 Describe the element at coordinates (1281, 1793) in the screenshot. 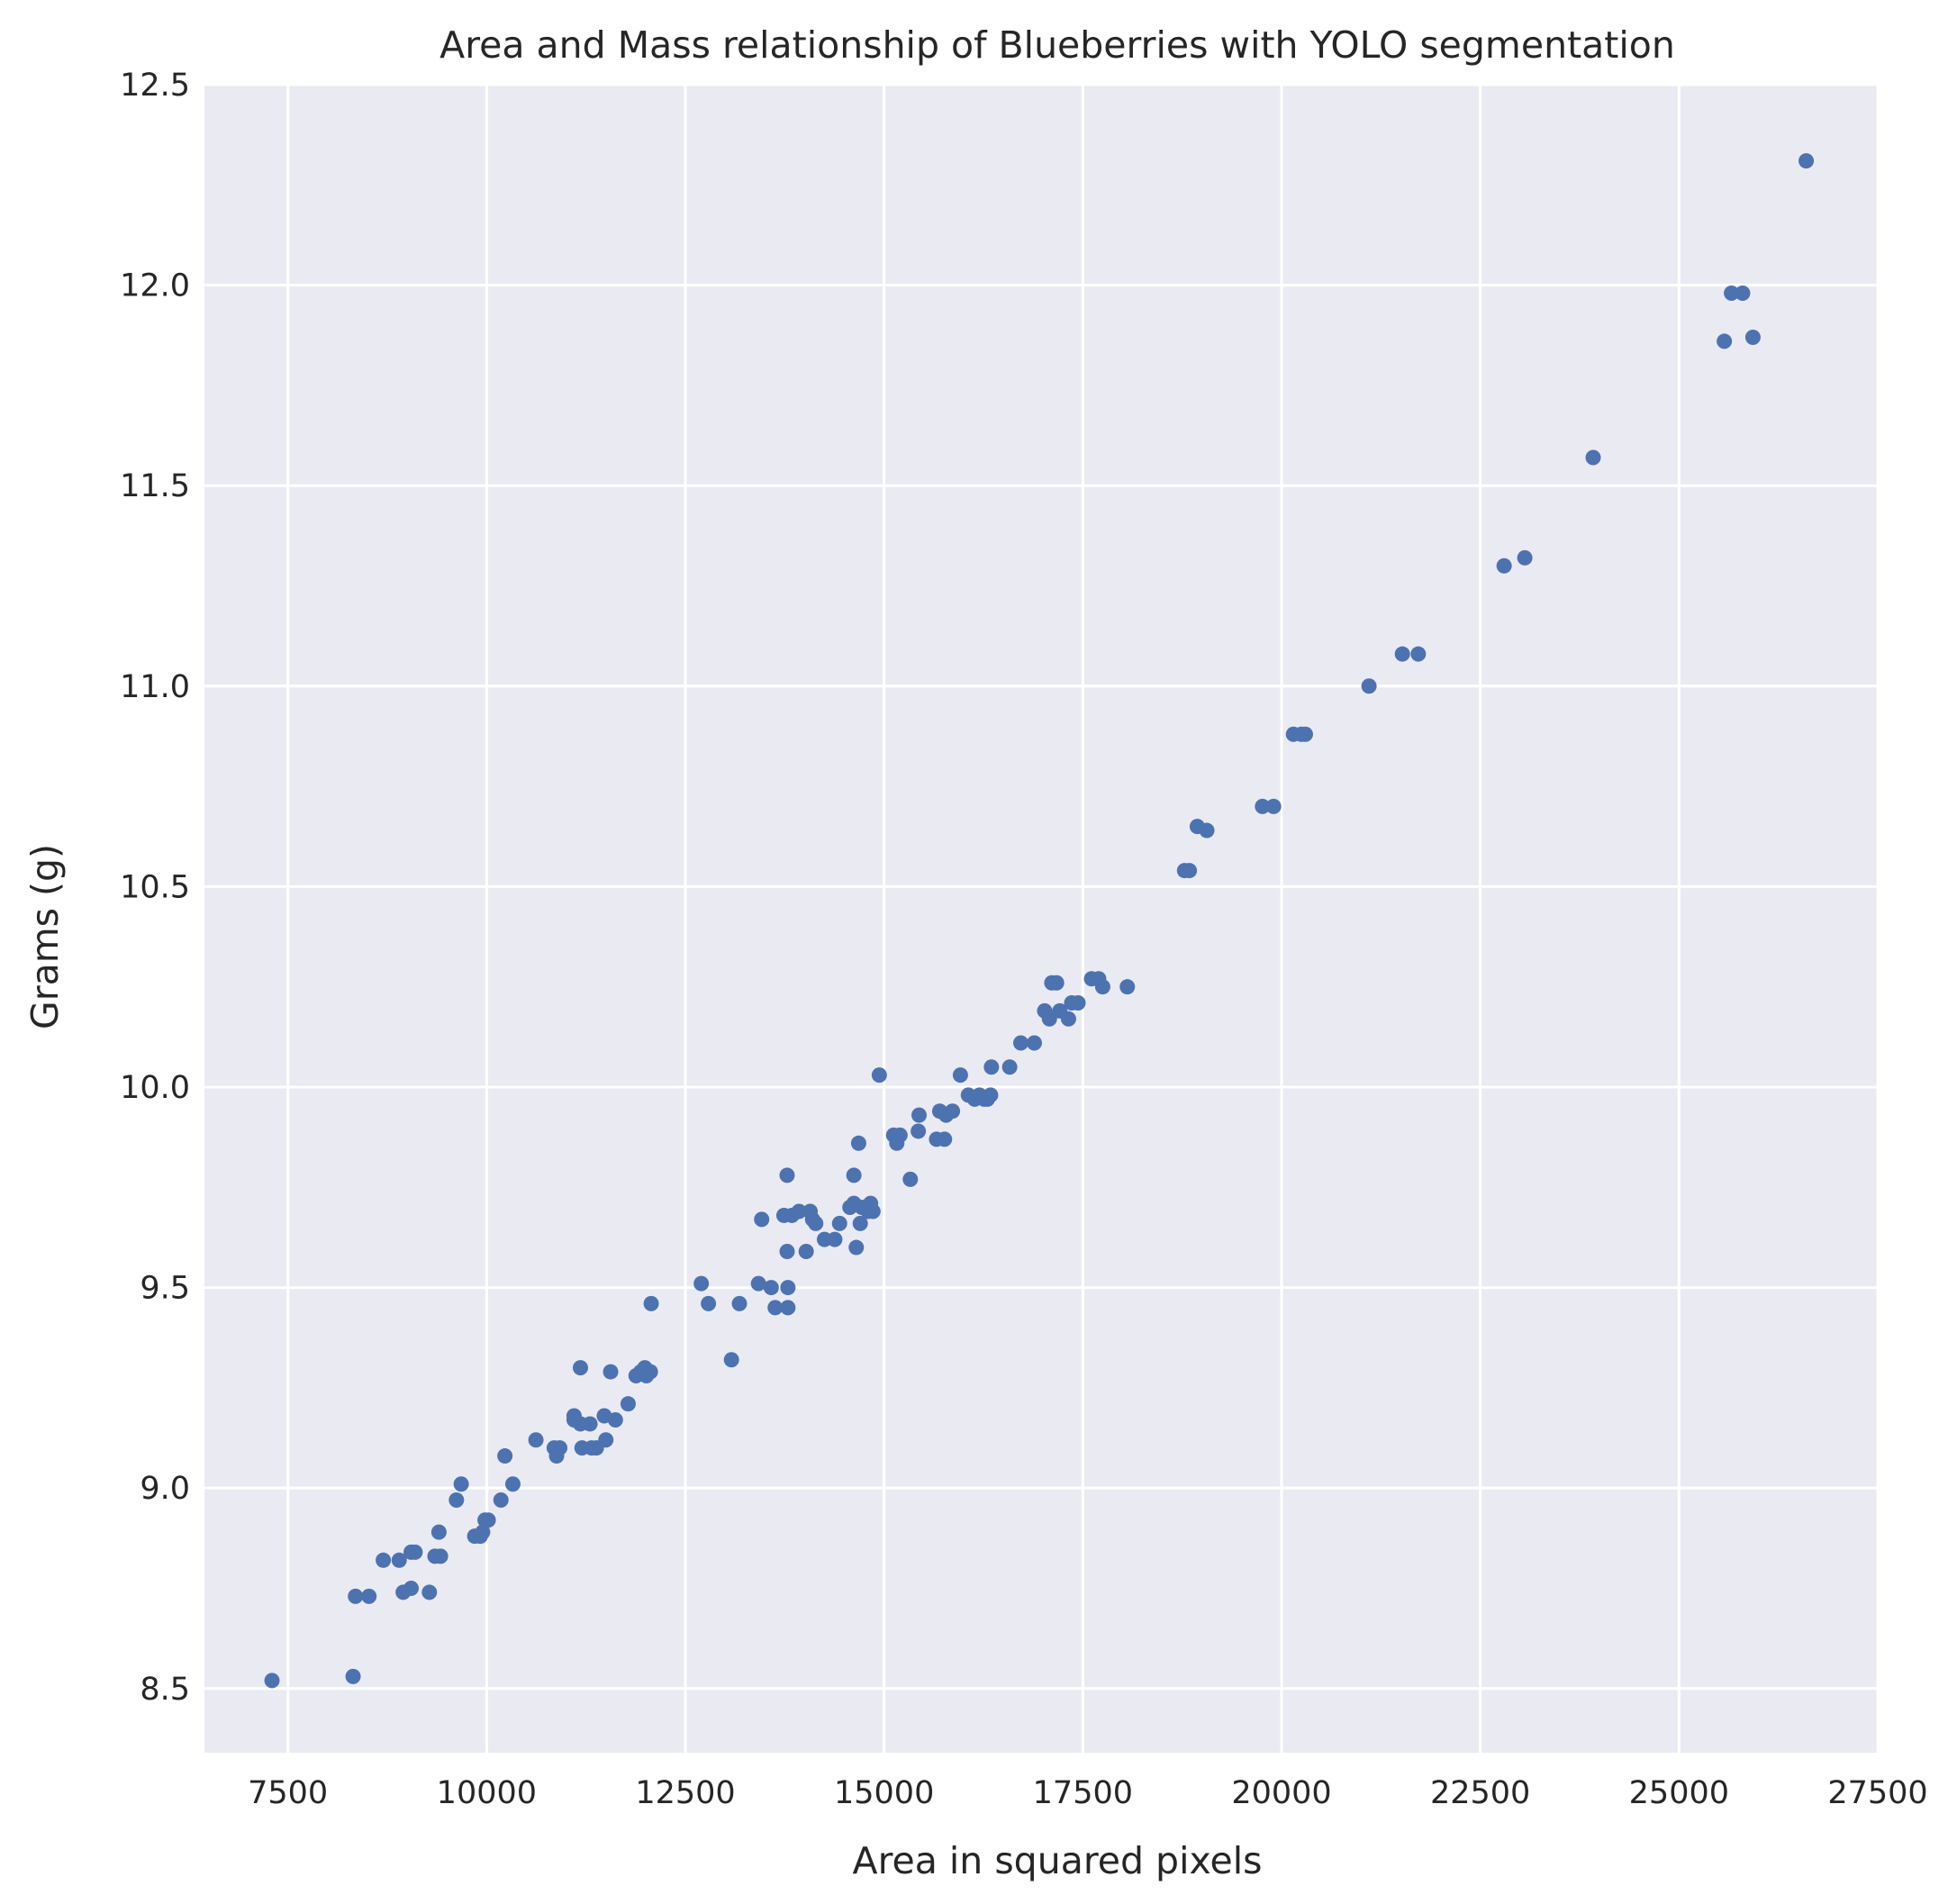

I see `x-tick-label: 20000` at that location.